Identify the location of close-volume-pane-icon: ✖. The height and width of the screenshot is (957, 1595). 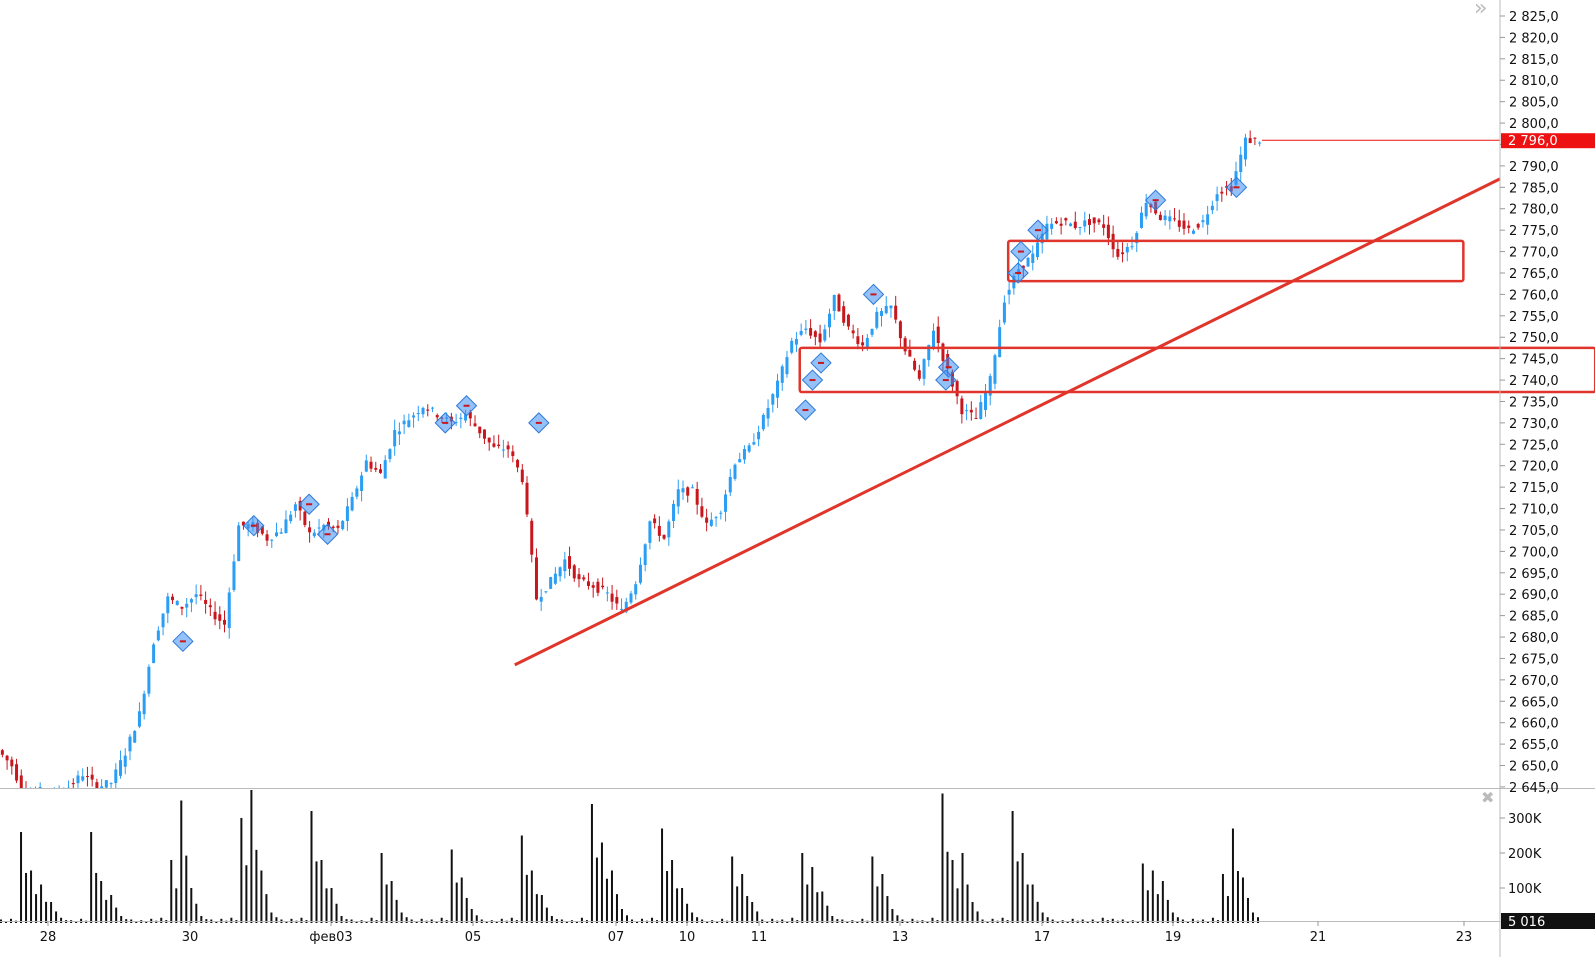
(1488, 797).